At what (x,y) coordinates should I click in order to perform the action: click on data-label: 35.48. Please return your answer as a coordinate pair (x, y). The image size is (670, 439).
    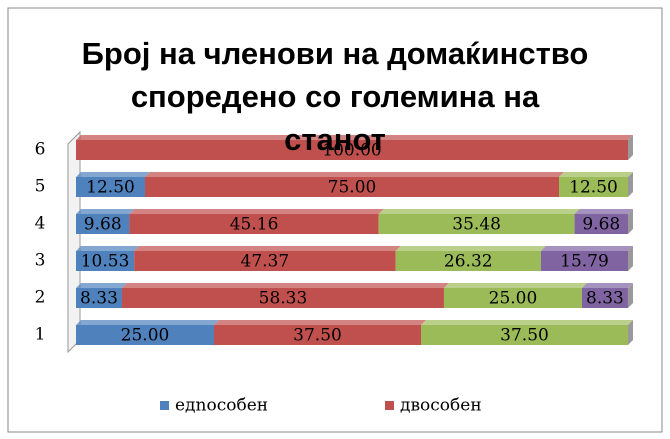
    Looking at the image, I should click on (476, 225).